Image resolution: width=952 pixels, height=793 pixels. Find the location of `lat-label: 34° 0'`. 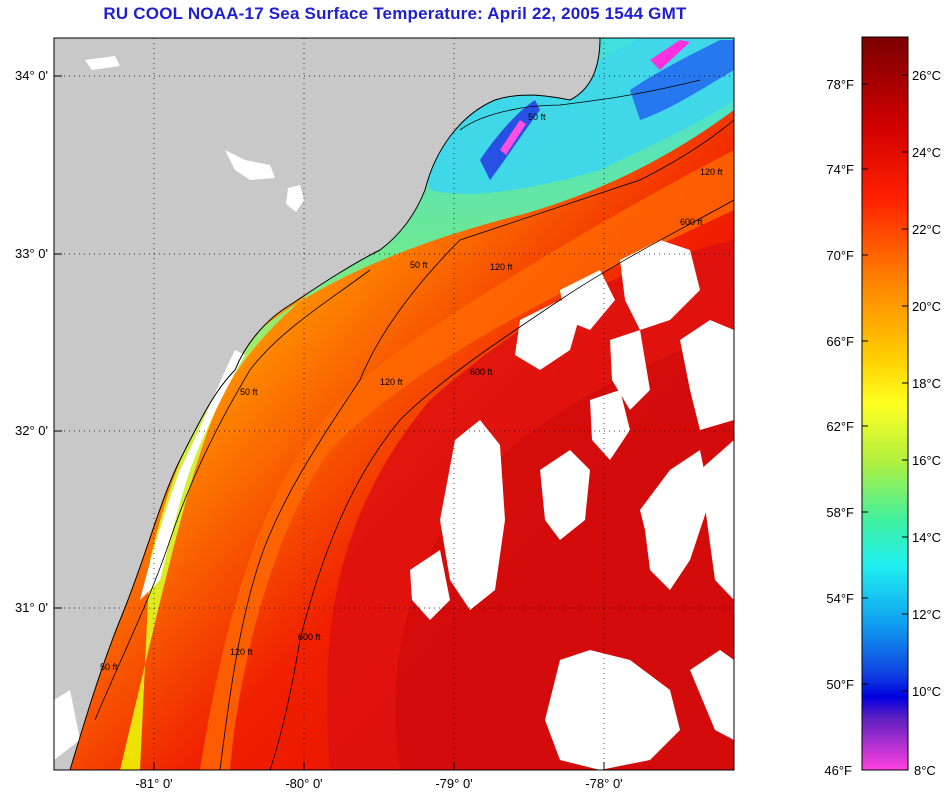

lat-label: 34° 0' is located at coordinates (31, 75).